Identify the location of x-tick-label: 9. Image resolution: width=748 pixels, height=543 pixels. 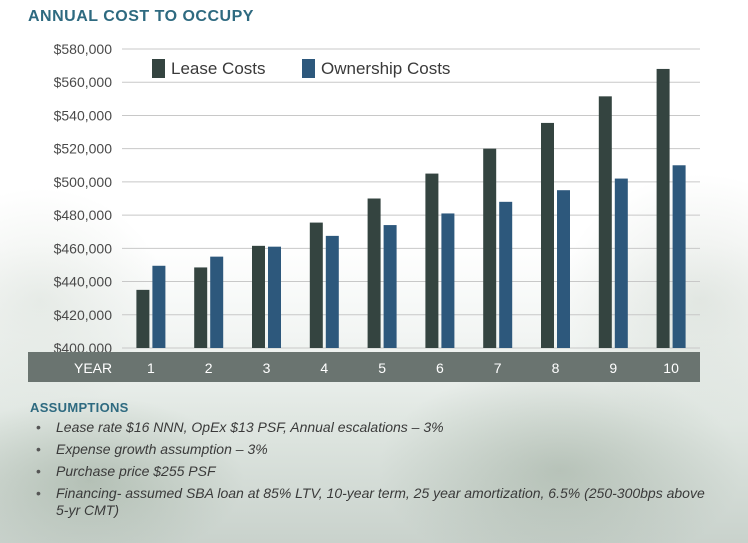
(613, 368).